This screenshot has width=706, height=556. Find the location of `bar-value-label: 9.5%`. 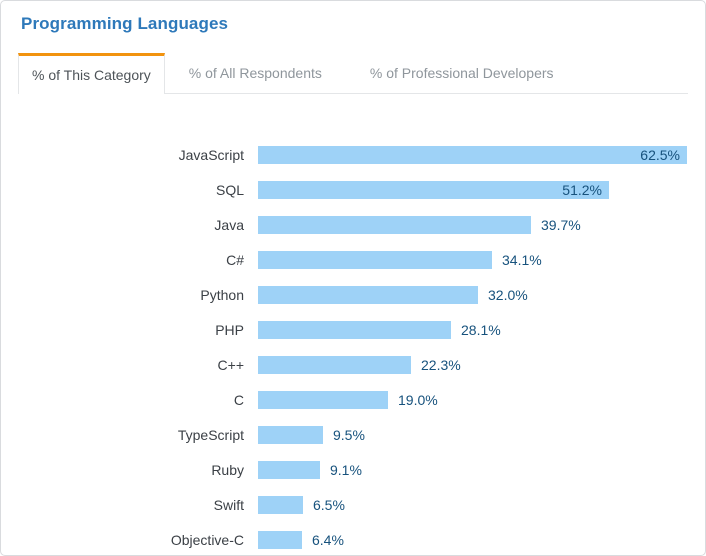

bar-value-label: 9.5% is located at coordinates (349, 434).